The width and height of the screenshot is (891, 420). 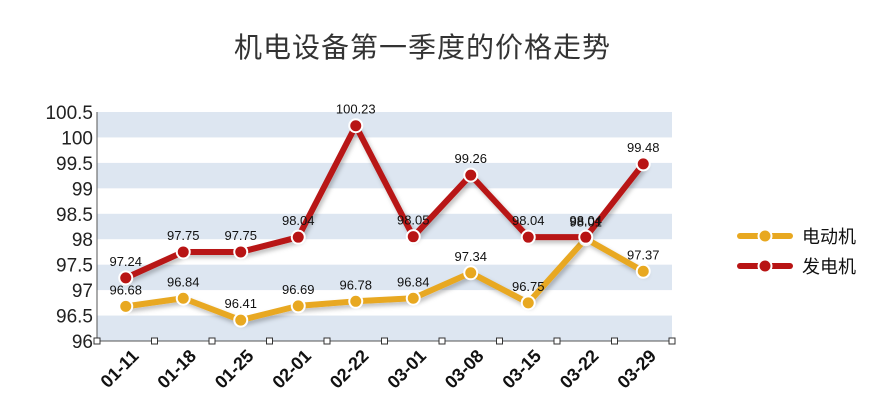 What do you see at coordinates (69, 228) in the screenshot?
I see `y-axis-ticks: 96 96.5 97 97.5 98 98.5 99 99.5 100 100.5` at bounding box center [69, 228].